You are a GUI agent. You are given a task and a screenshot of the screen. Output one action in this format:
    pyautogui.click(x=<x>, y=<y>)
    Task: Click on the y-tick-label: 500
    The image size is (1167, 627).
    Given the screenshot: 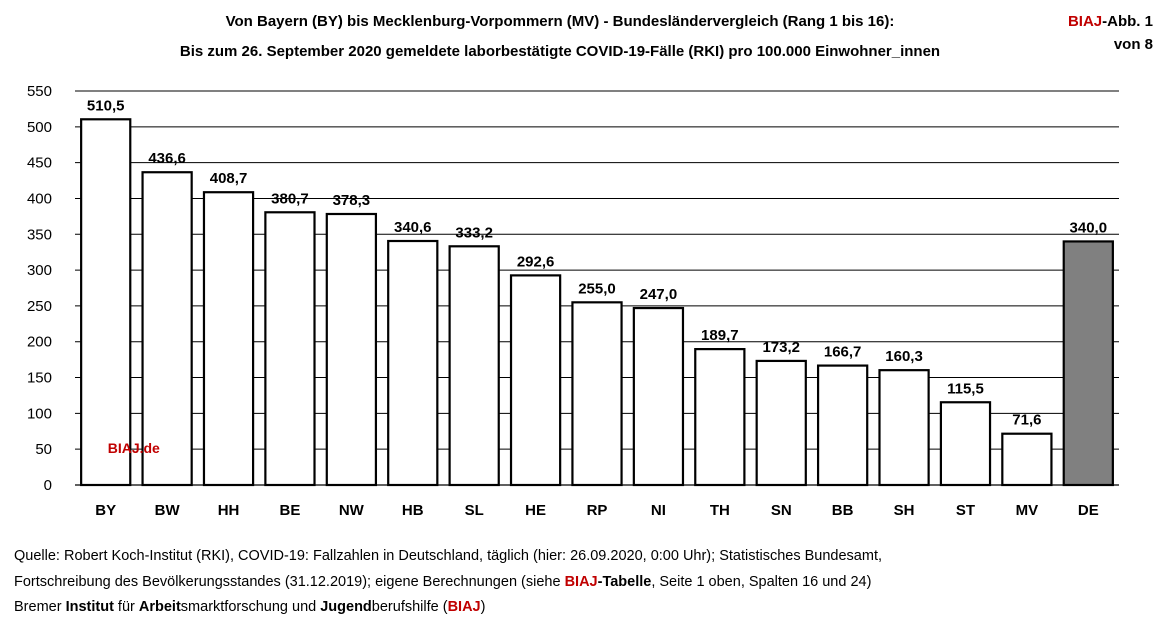 What is the action you would take?
    pyautogui.click(x=39, y=127)
    